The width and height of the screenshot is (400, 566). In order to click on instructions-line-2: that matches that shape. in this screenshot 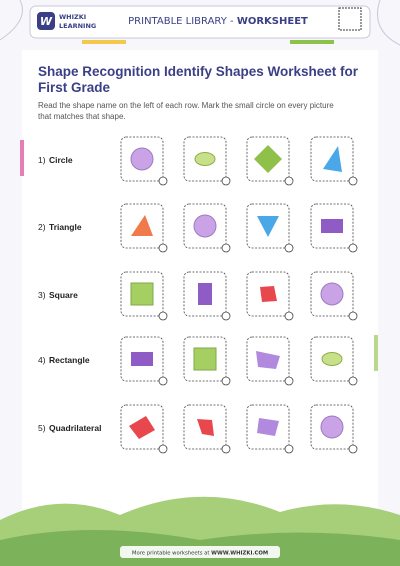, I will do `click(82, 116)`.